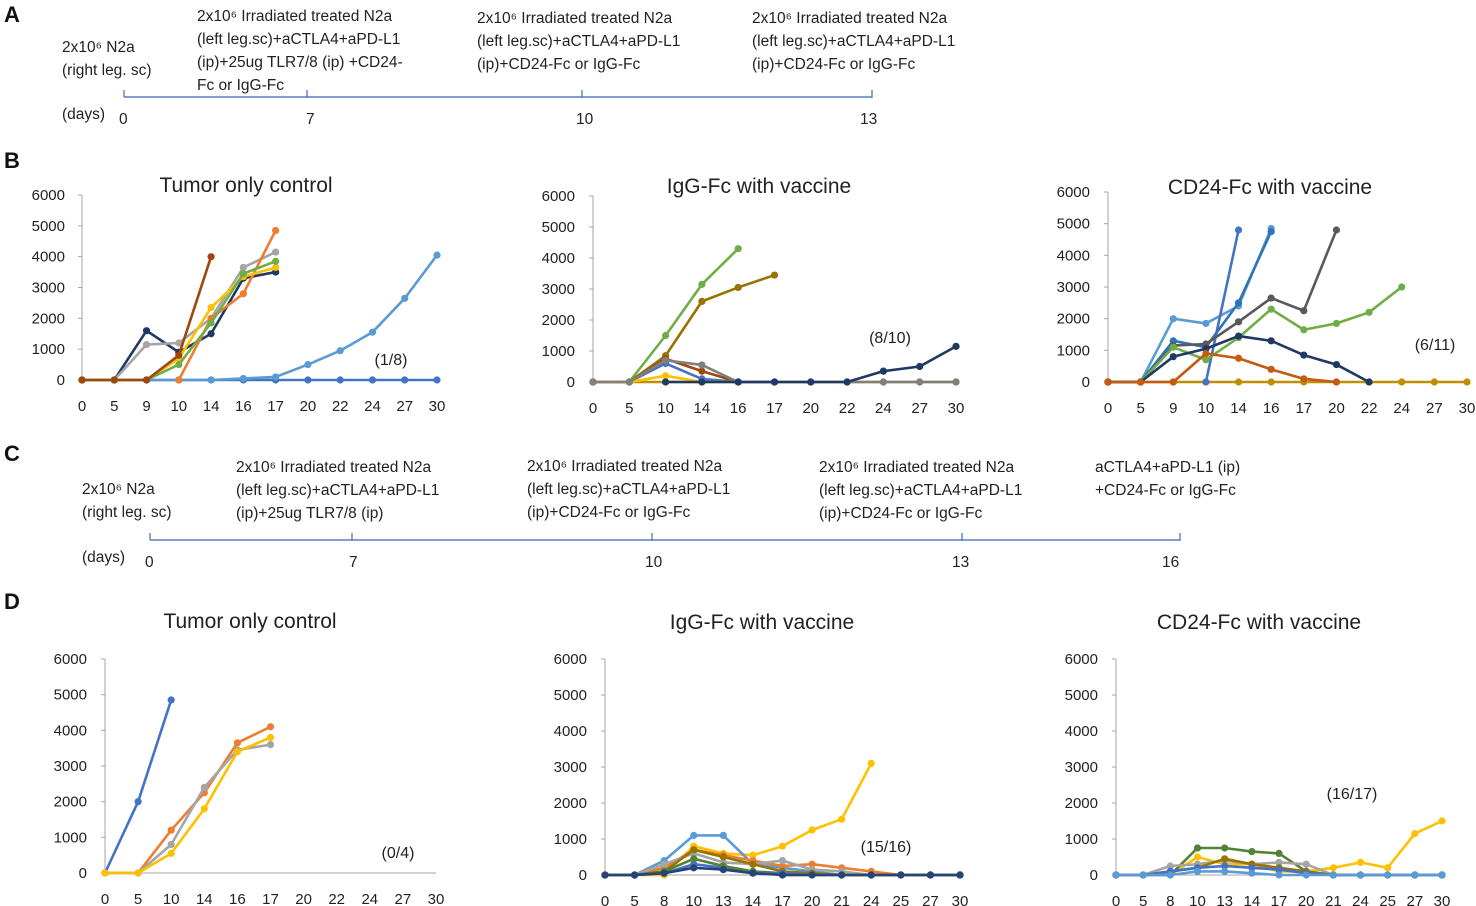 This screenshot has height=906, width=1476. What do you see at coordinates (1360, 899) in the screenshot?
I see `x-tick-label: 24` at bounding box center [1360, 899].